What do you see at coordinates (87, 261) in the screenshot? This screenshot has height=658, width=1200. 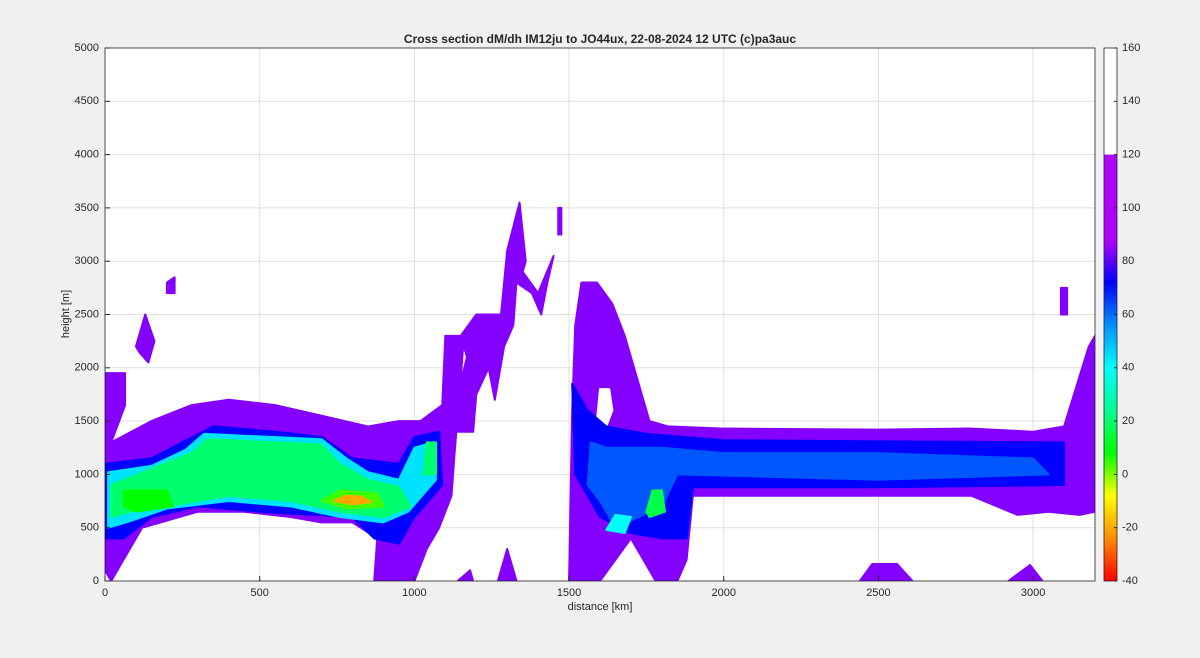 I see `y-tick-label: 3000` at bounding box center [87, 261].